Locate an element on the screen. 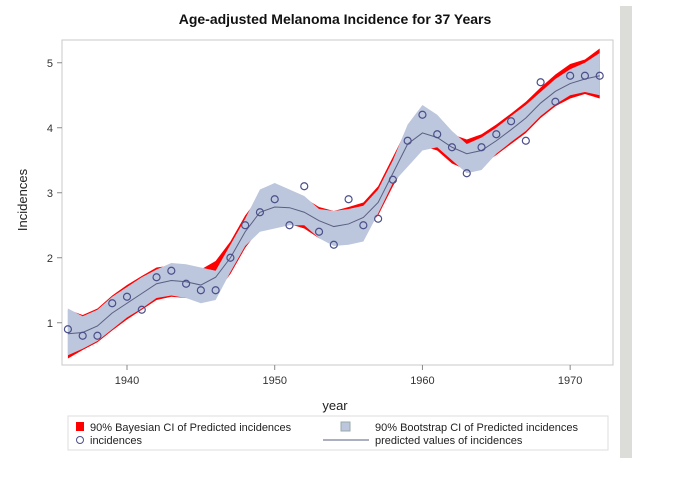 The width and height of the screenshot is (690, 486). window-scrollbar is located at coordinates (626, 232).